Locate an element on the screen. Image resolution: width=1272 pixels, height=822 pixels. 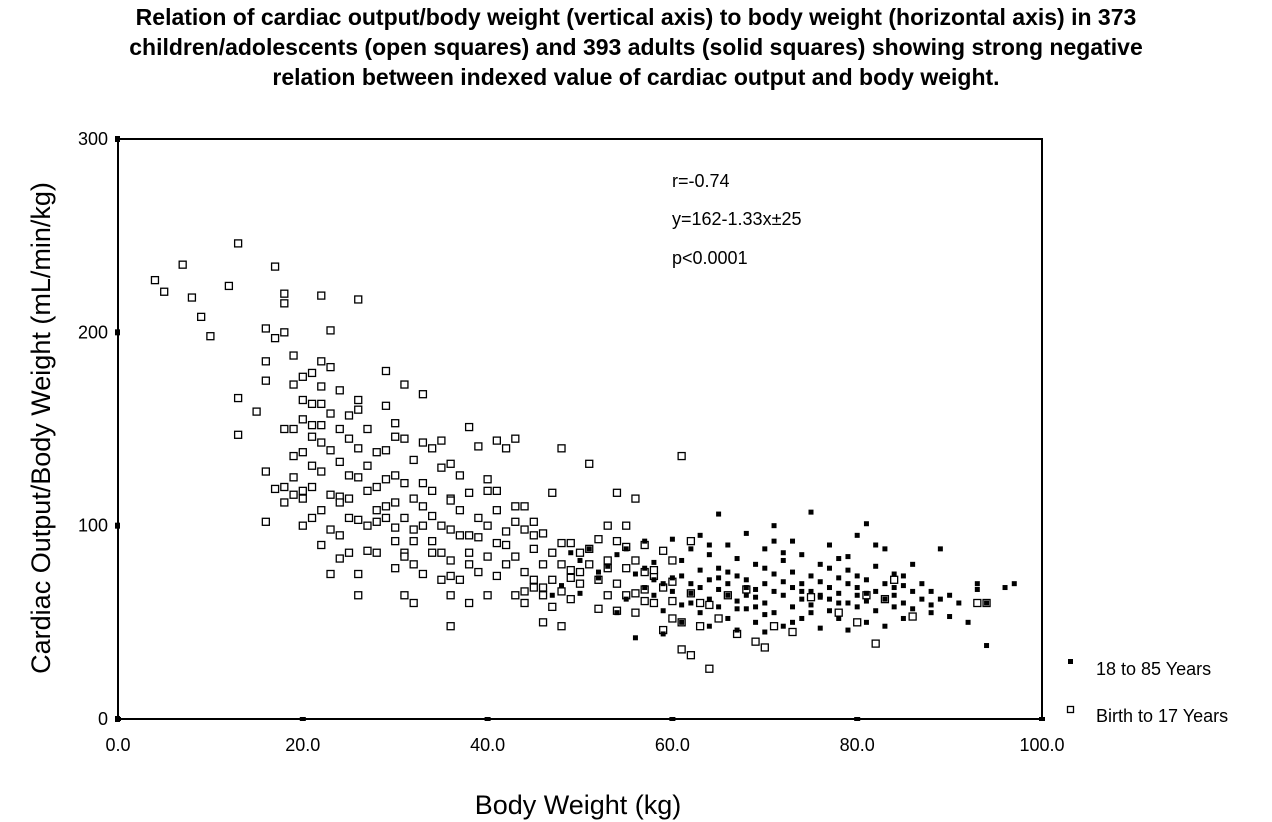
annotation-p-value: p<0.0001 is located at coordinates (710, 258).